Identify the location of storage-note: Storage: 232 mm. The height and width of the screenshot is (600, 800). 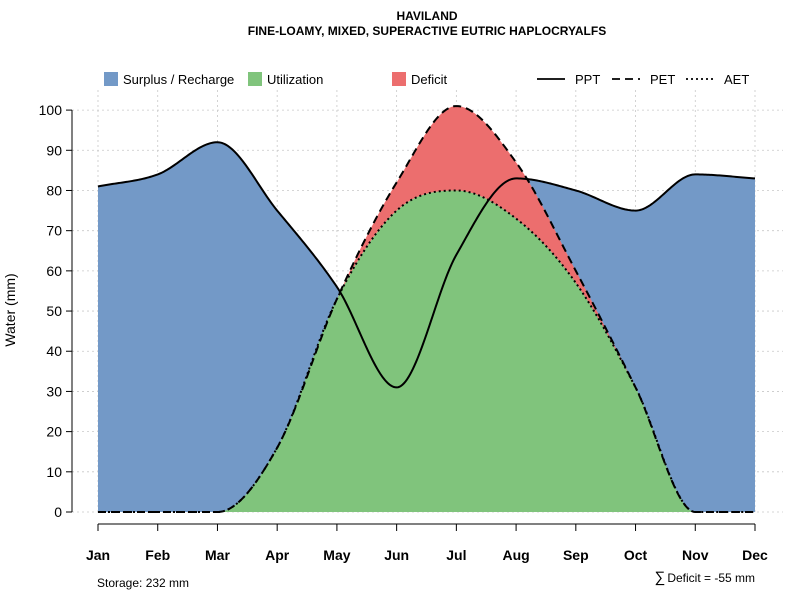
(143, 583).